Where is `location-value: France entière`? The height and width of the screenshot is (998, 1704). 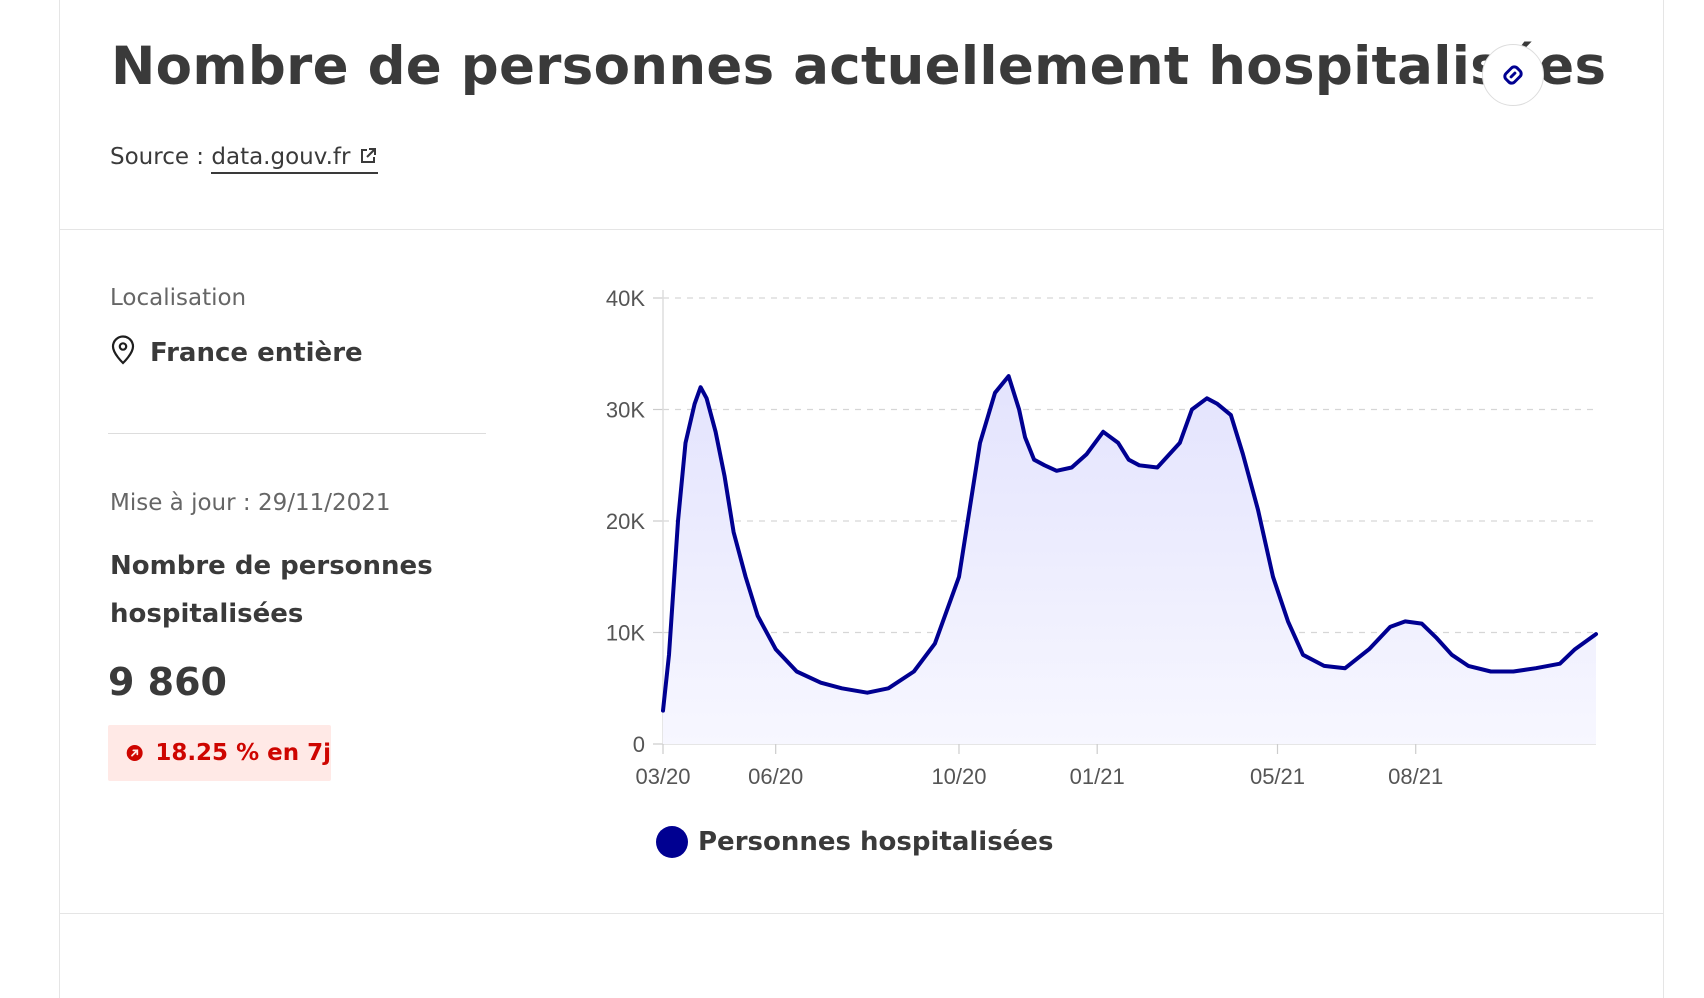 location-value: France entière is located at coordinates (256, 353).